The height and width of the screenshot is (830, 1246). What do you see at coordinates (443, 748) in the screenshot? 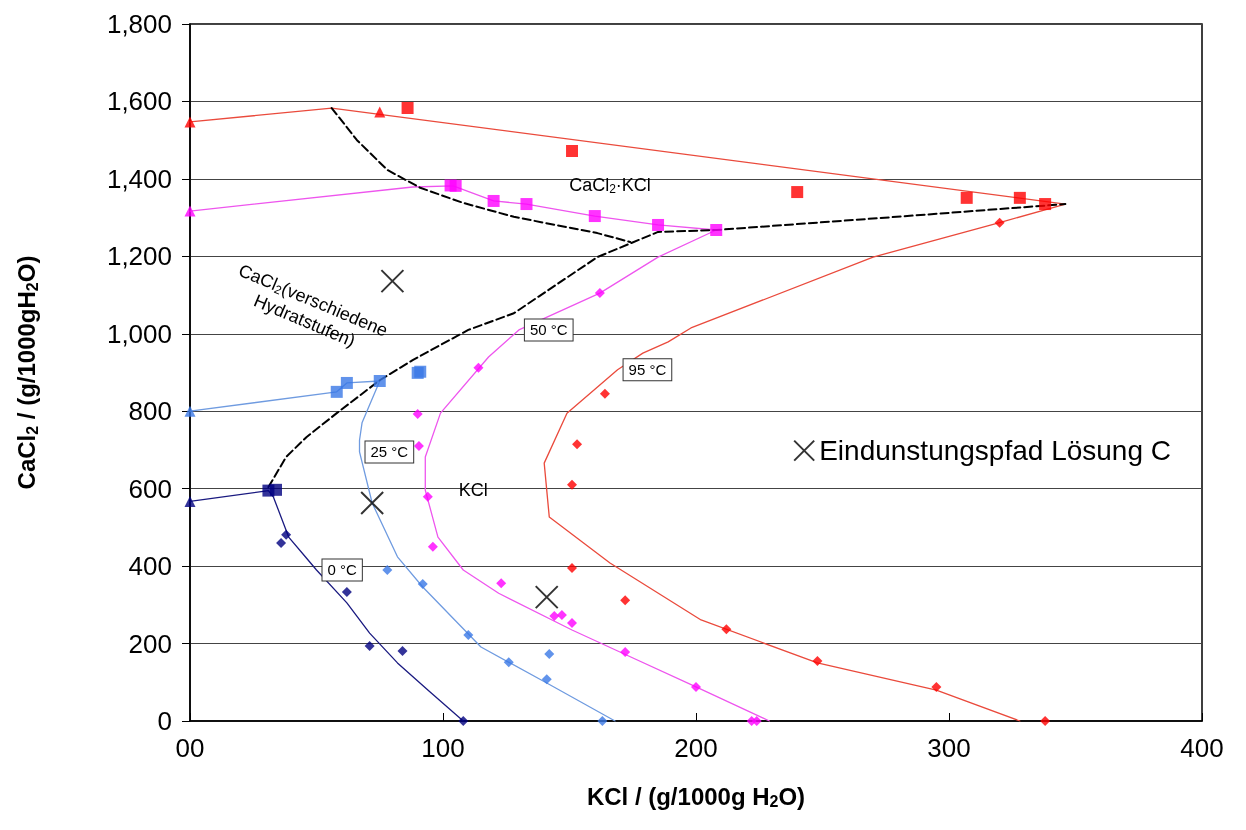
I see `x-tick-label: 100` at bounding box center [443, 748].